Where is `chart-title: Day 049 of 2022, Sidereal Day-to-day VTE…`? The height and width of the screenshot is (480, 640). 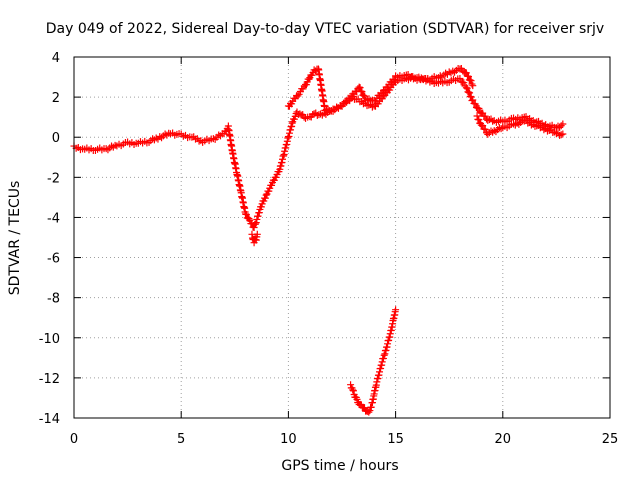
chart-title: Day 049 of 2022, Sidereal Day-to-day VTE… is located at coordinates (325, 29).